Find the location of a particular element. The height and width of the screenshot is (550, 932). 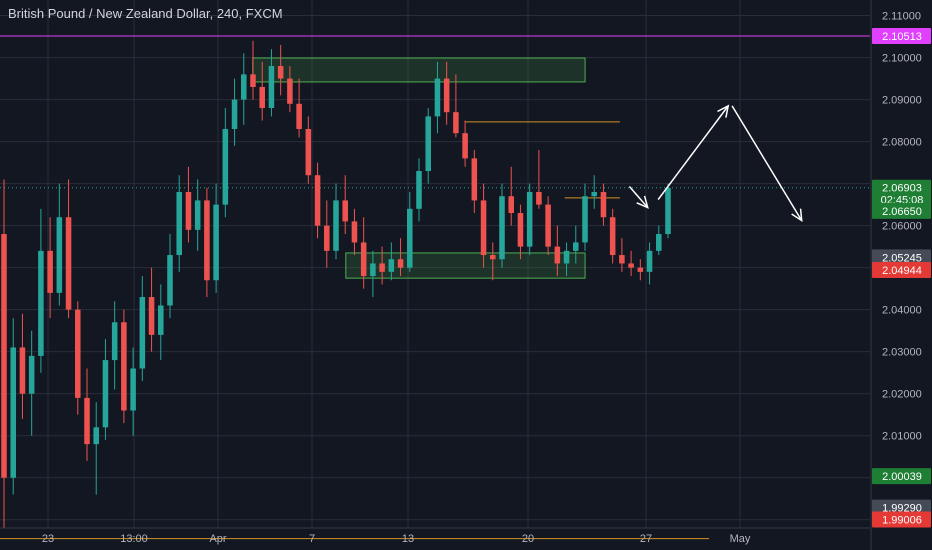

x-tick-label: Apr is located at coordinates (217, 539).